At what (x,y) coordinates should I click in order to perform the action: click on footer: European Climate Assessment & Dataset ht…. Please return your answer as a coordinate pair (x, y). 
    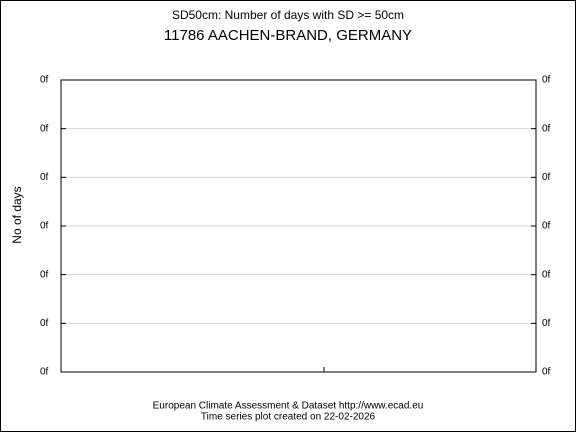
    Looking at the image, I should click on (288, 406).